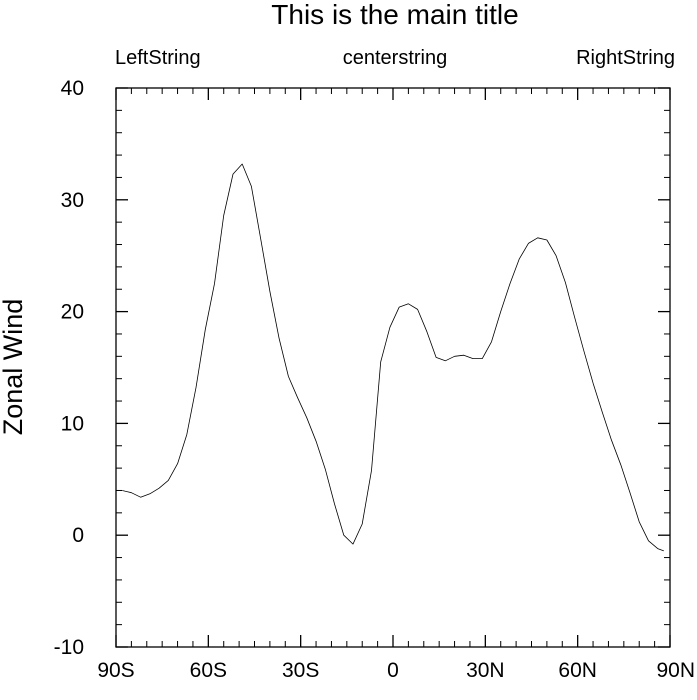 Image resolution: width=697 pixels, height=700 pixels. I want to click on x-tick-label: 60S, so click(208, 670).